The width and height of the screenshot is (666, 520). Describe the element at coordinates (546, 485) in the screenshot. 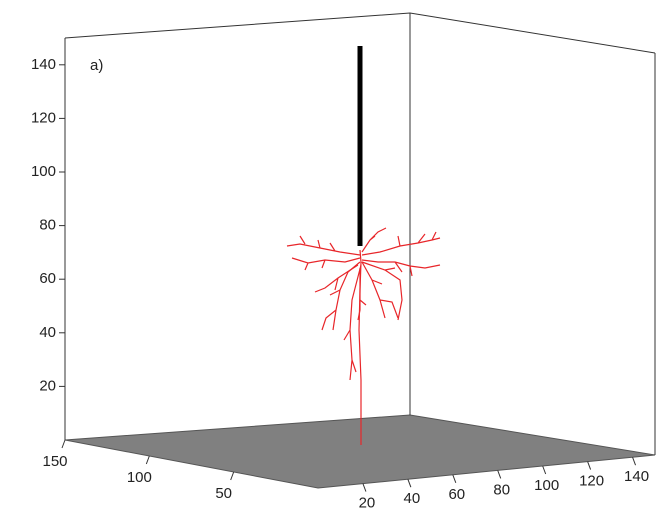

I see `x-tick-label: 100` at that location.